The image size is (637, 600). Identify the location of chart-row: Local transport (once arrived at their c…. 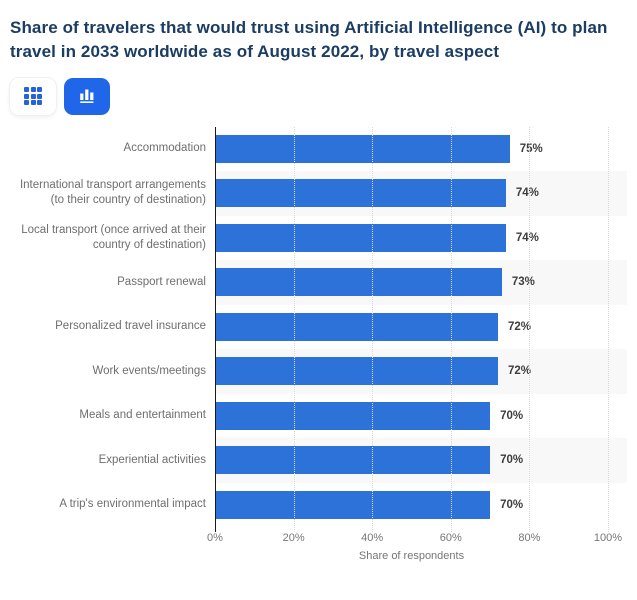
(318, 238).